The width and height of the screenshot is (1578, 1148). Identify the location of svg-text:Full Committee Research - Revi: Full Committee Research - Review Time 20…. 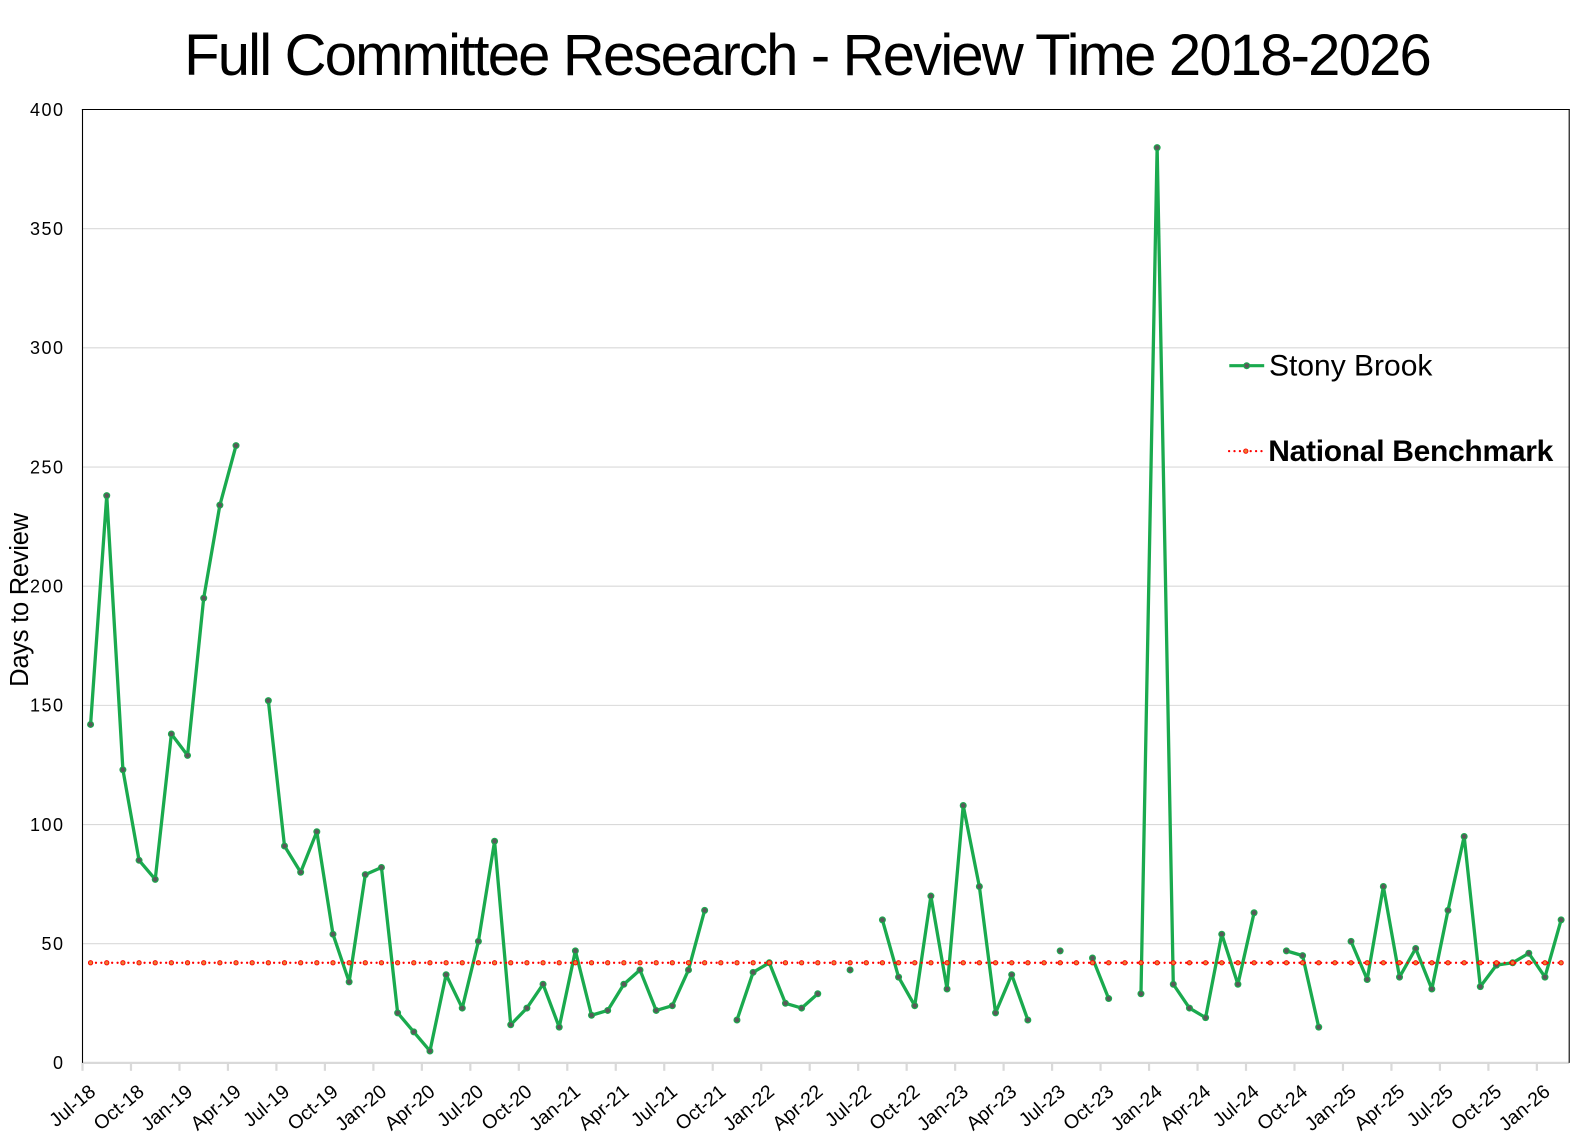
(807, 55).